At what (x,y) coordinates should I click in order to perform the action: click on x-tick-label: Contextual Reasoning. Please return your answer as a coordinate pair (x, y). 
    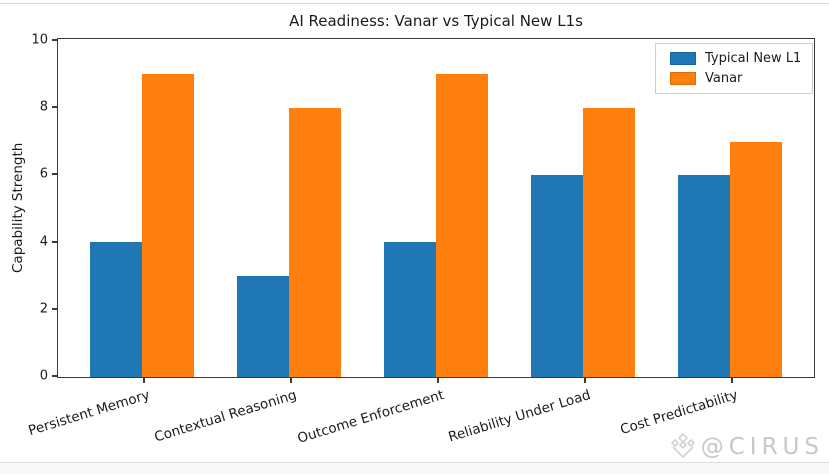
    Looking at the image, I should click on (225, 416).